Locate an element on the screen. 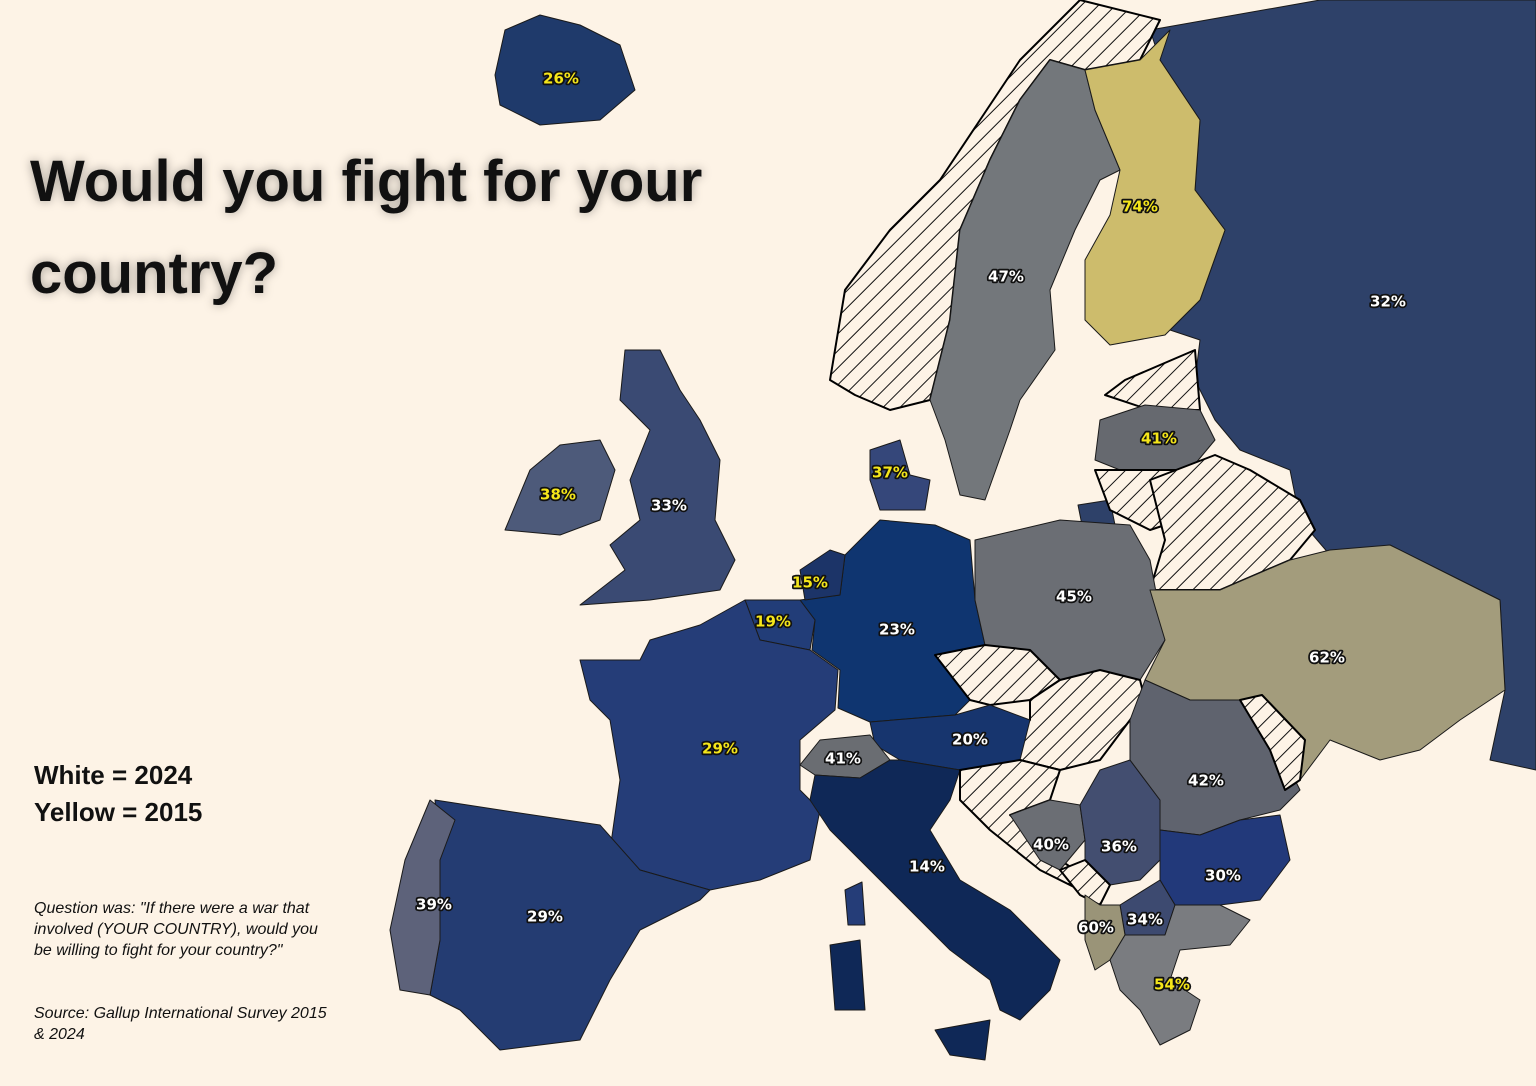 The height and width of the screenshot is (1086, 1536). country-label: 42% is located at coordinates (1206, 781).